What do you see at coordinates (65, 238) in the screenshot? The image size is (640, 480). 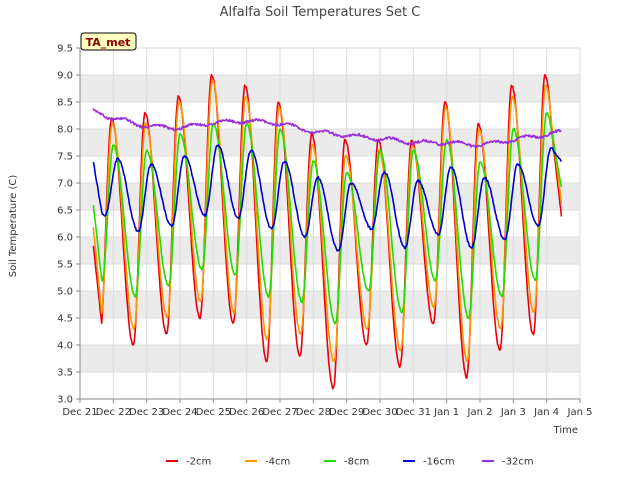 I see `y-tick-label: 6.0` at bounding box center [65, 238].